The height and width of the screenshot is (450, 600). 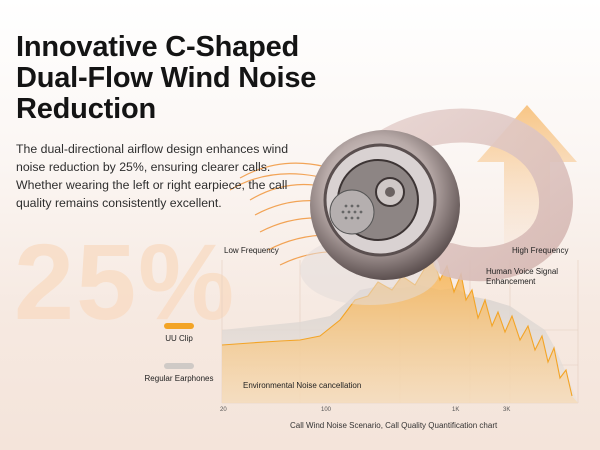 What do you see at coordinates (456, 410) in the screenshot?
I see `tick-label: 1K` at bounding box center [456, 410].